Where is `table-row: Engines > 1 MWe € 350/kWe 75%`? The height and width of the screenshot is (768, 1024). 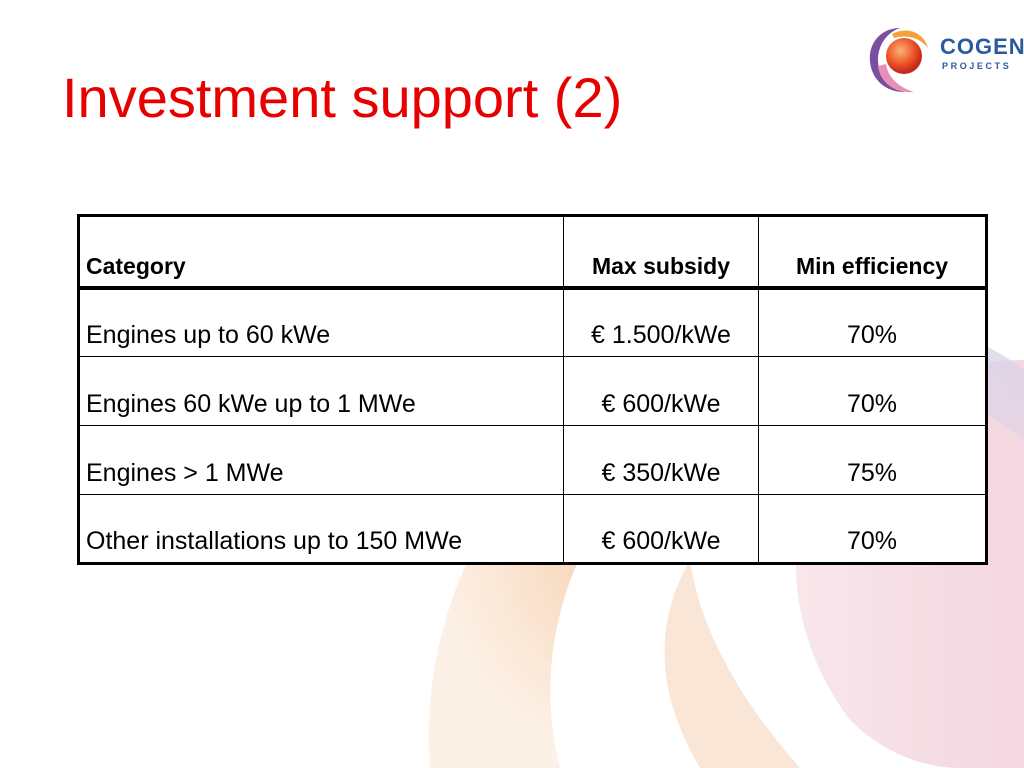
table-row: Engines > 1 MWe € 350/kWe 75% is located at coordinates (532, 460).